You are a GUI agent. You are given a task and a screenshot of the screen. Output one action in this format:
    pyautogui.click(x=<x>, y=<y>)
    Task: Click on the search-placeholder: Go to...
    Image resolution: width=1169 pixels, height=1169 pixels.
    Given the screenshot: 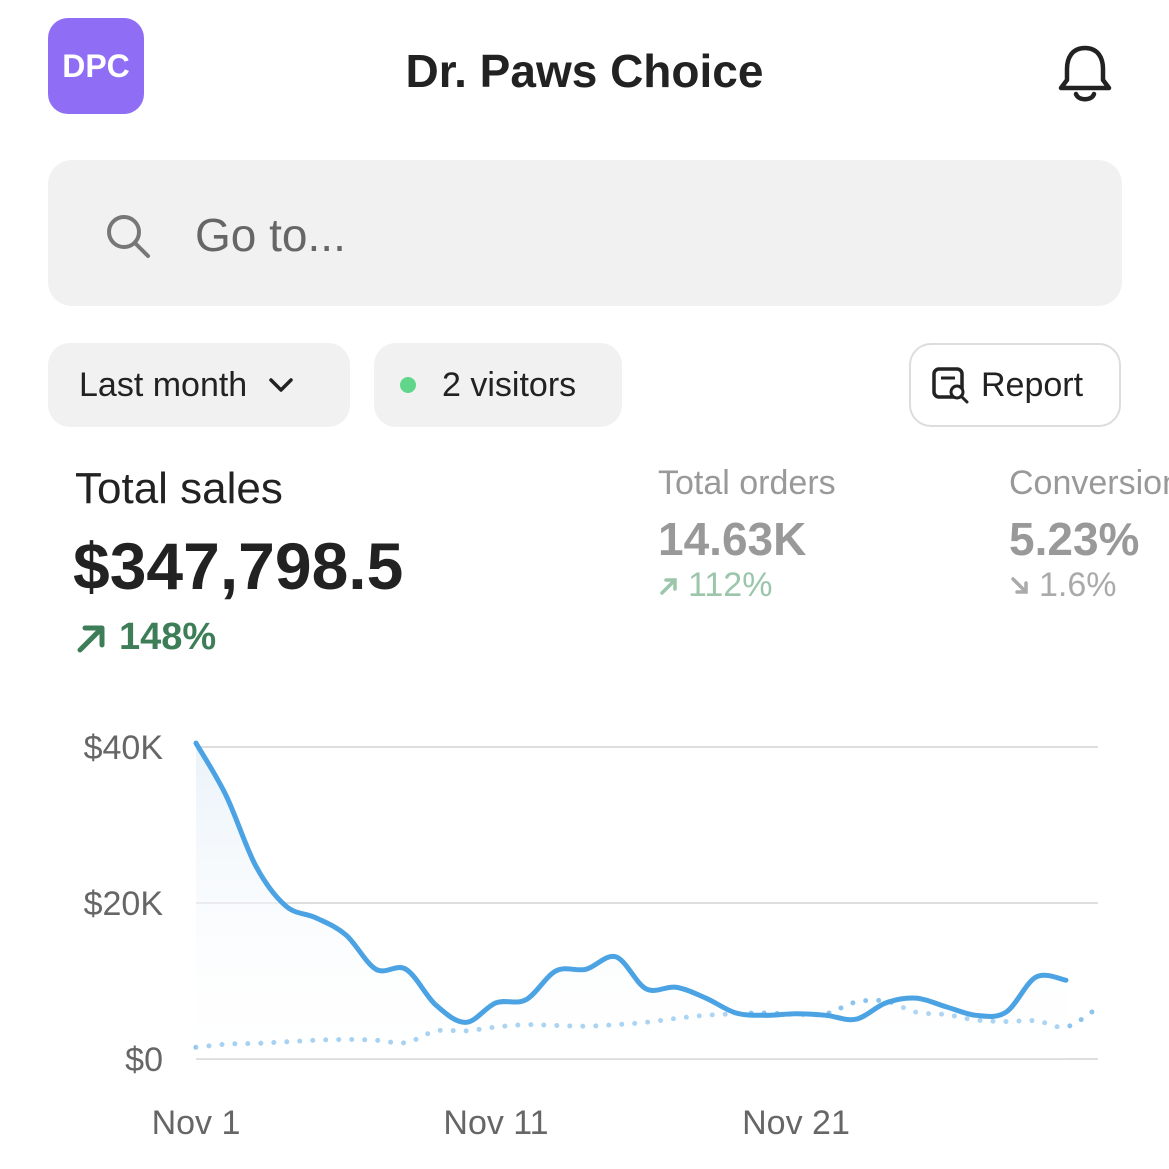 What is the action you would take?
    pyautogui.click(x=270, y=235)
    